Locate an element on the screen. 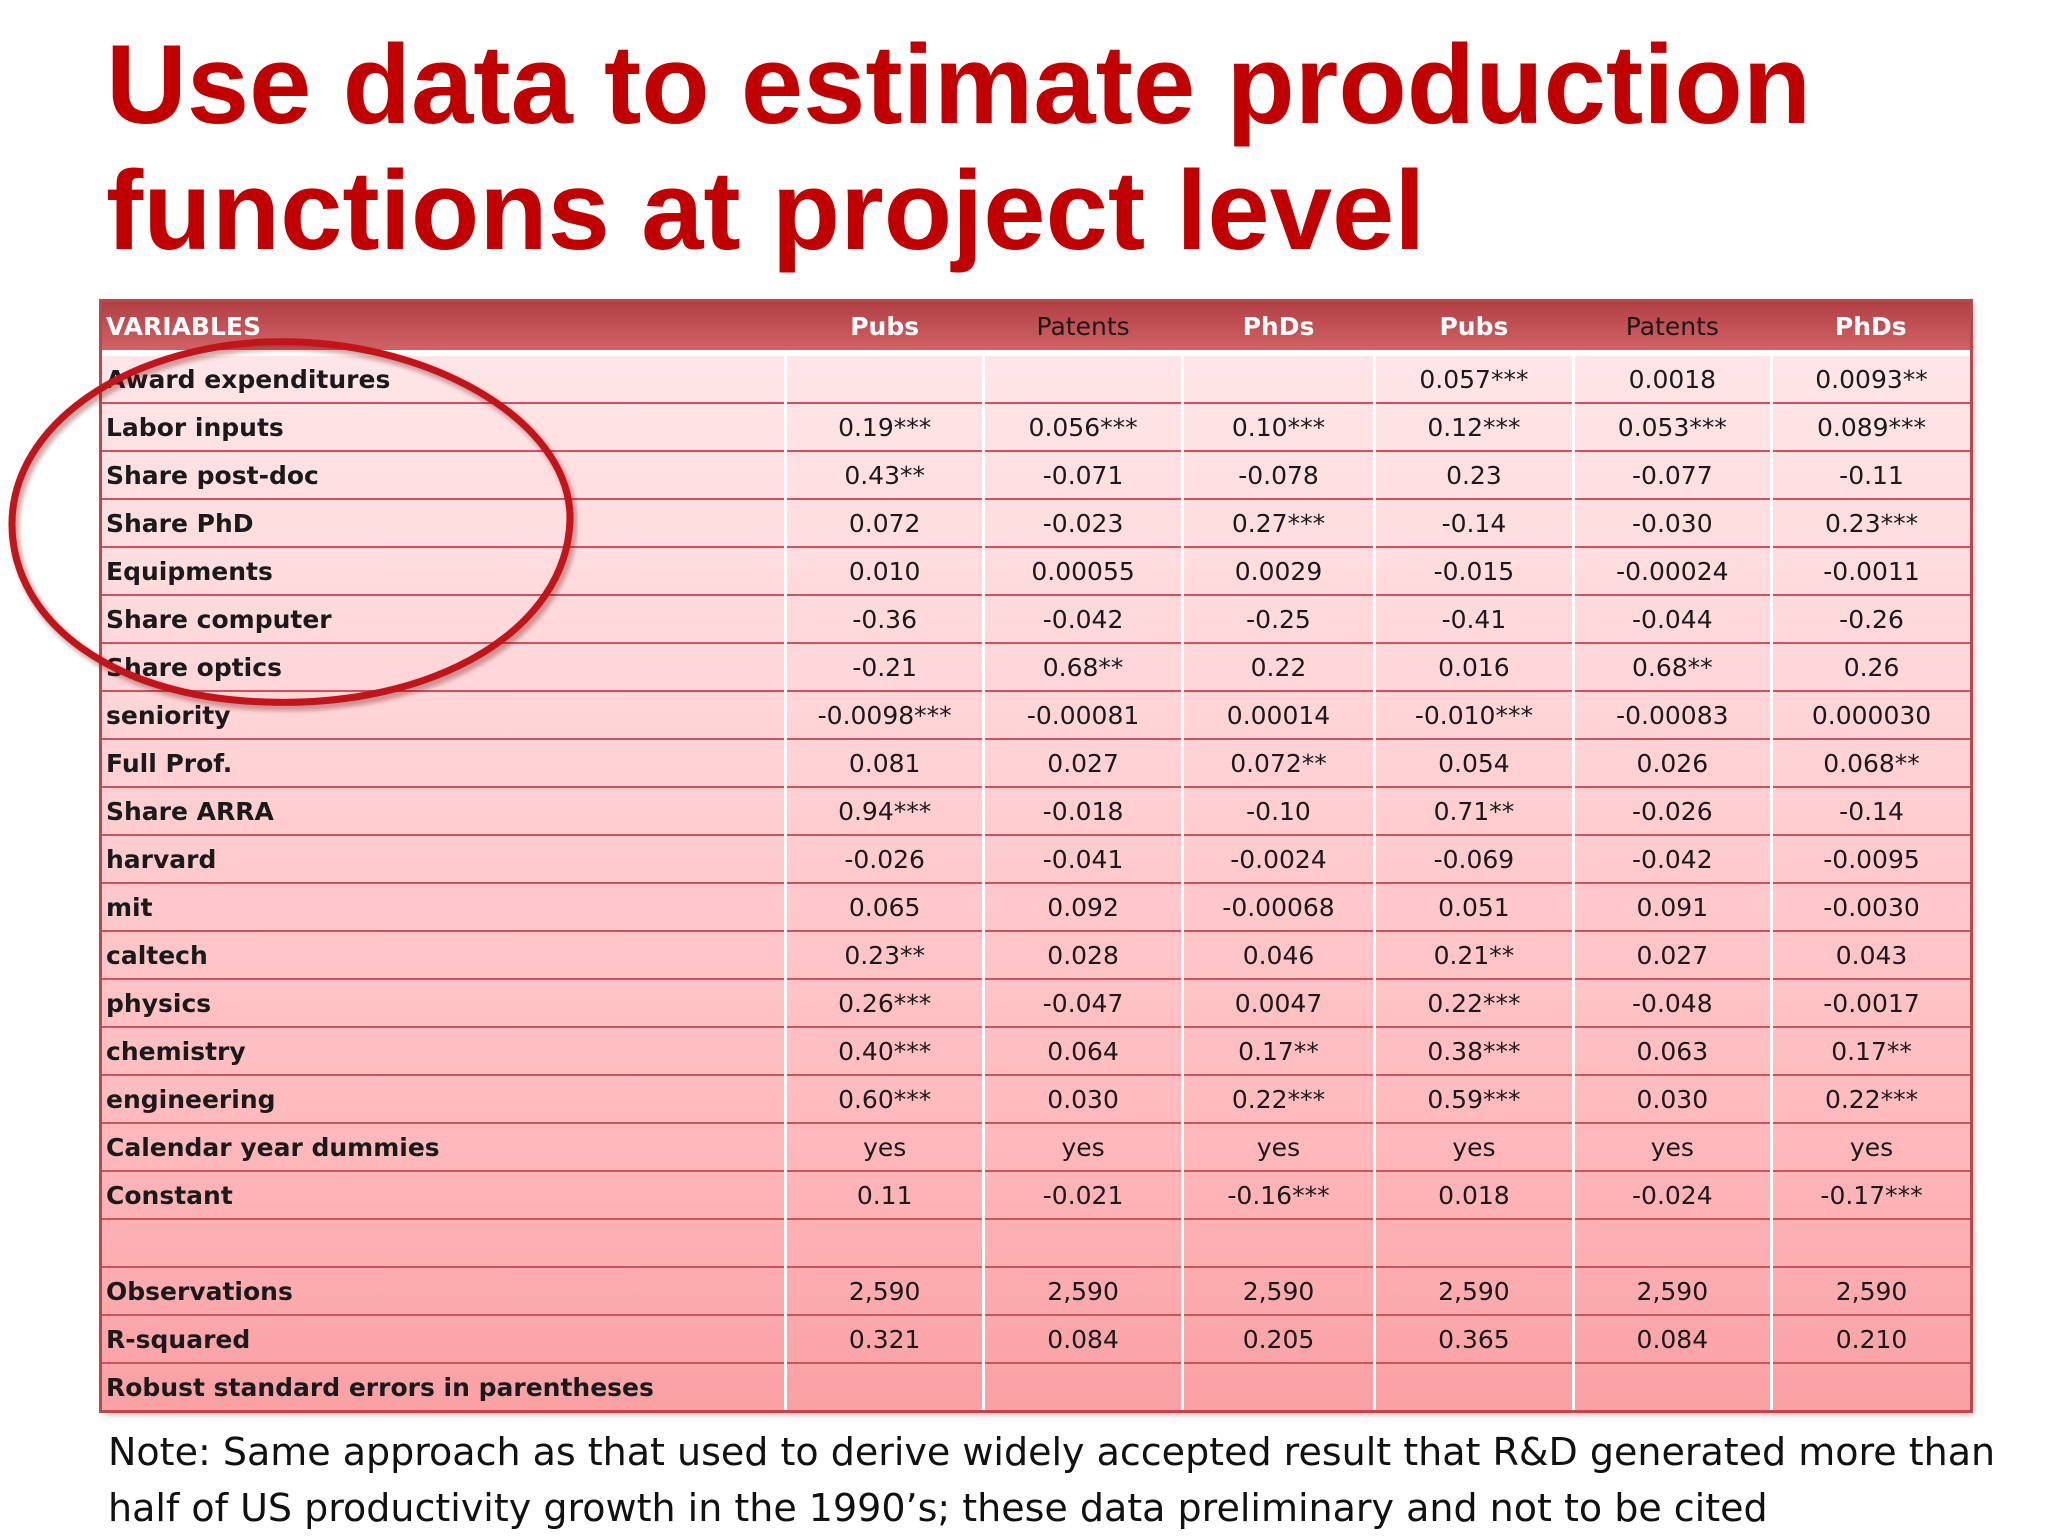 The width and height of the screenshot is (2048, 1536). table-row: mit 0.065 0.092 -0.00068 0.051 0.091 -0.0030 is located at coordinates (1036, 907).